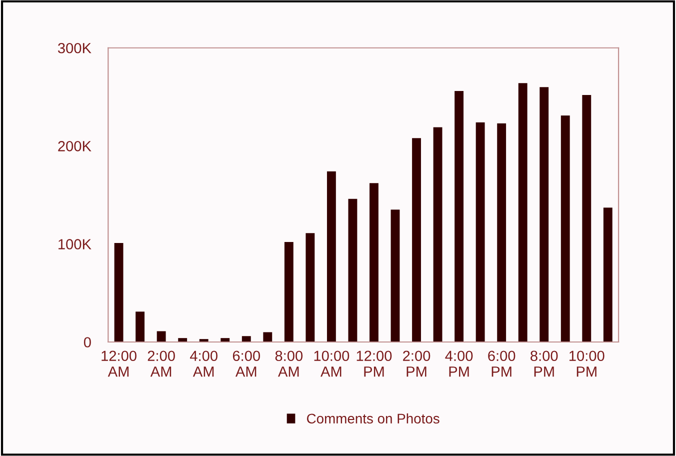 Image resolution: width=676 pixels, height=456 pixels. I want to click on x-tick-label: 6:00 AM, so click(246, 363).